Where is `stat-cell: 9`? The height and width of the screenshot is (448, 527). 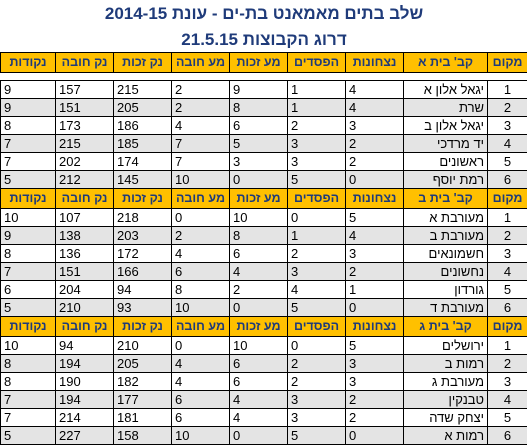 stat-cell: 9 is located at coordinates (28, 235).